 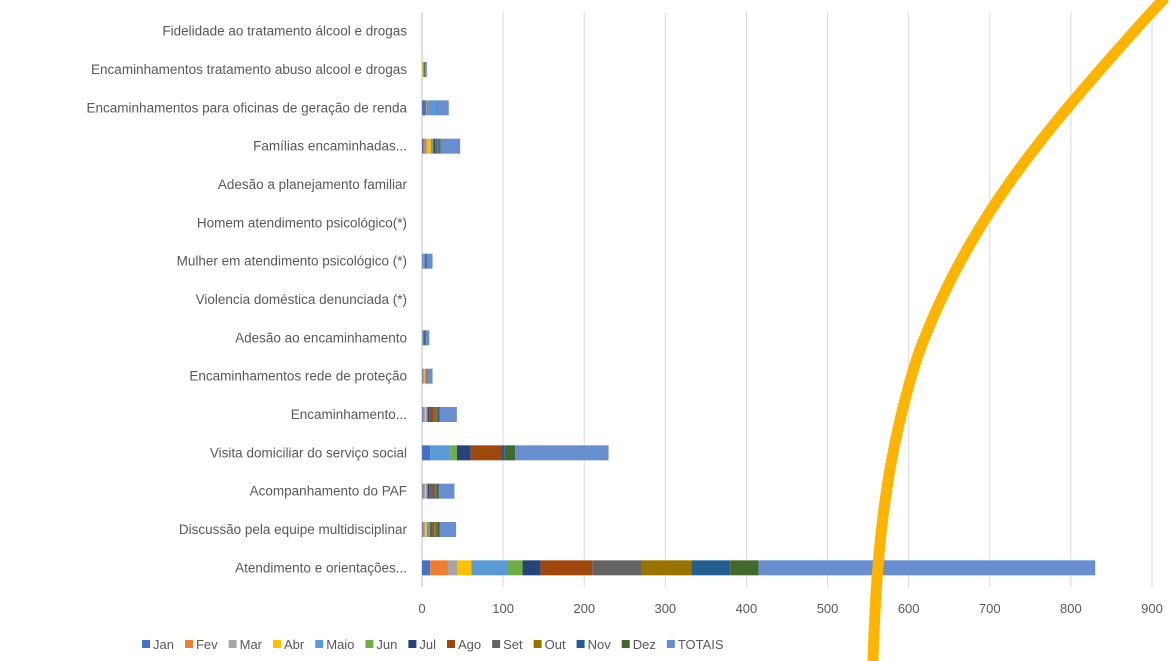 What do you see at coordinates (496, 644) in the screenshot?
I see `legend-swatch-set` at bounding box center [496, 644].